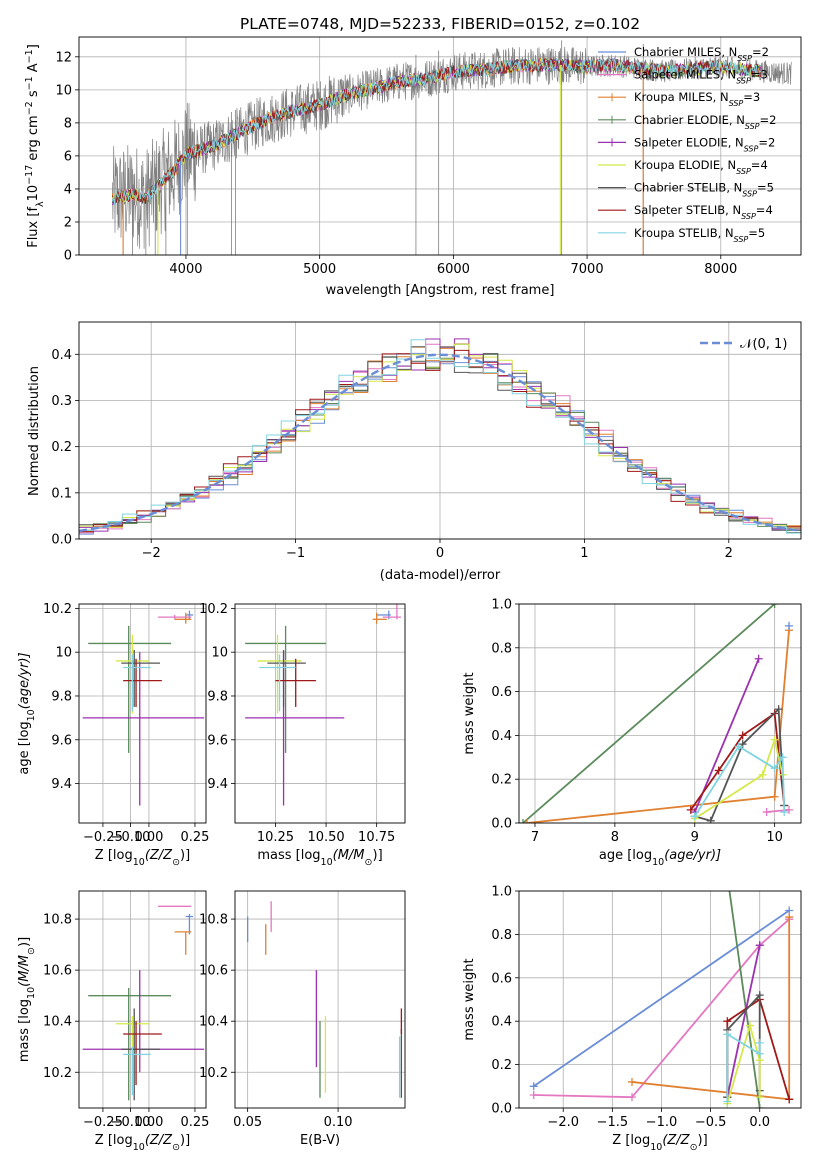 The width and height of the screenshot is (819, 1170). Describe the element at coordinates (217, 784) in the screenshot. I see `y-tick-label: 9.4` at that location.